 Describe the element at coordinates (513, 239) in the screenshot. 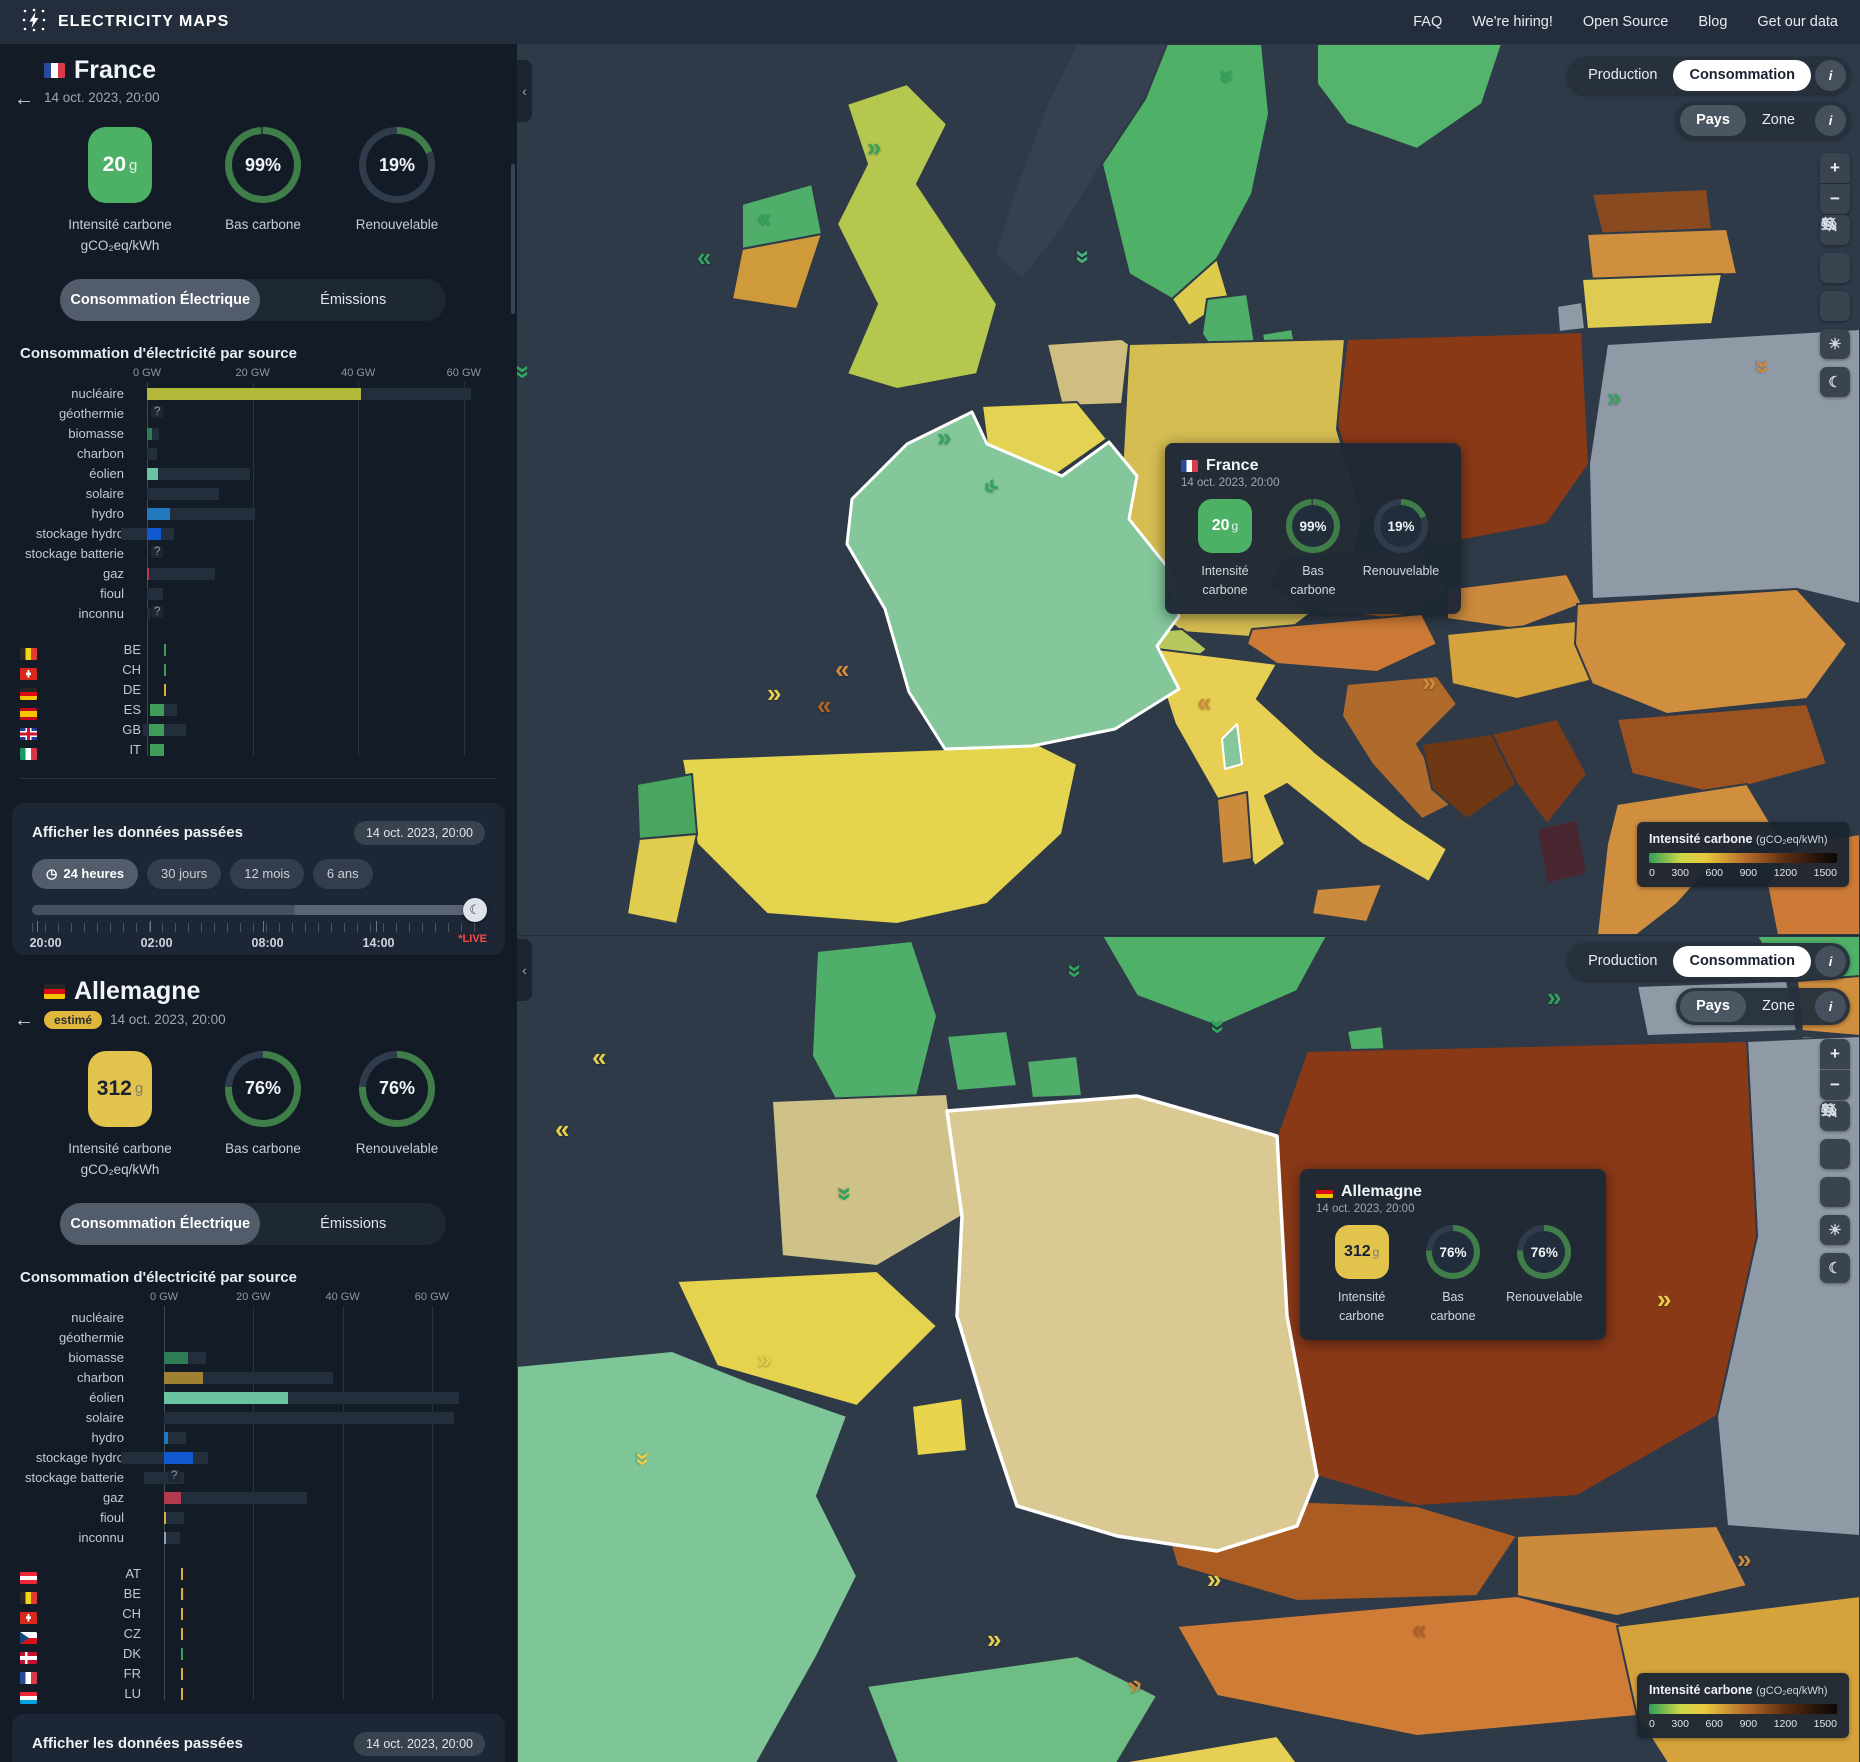

I see `scrollbar` at that location.